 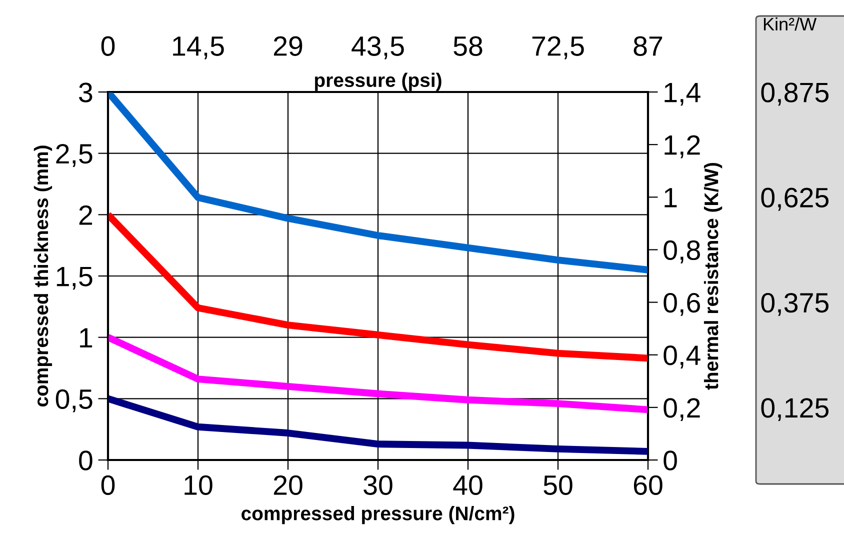 I want to click on x-tick-label: 20, so click(x=288, y=485).